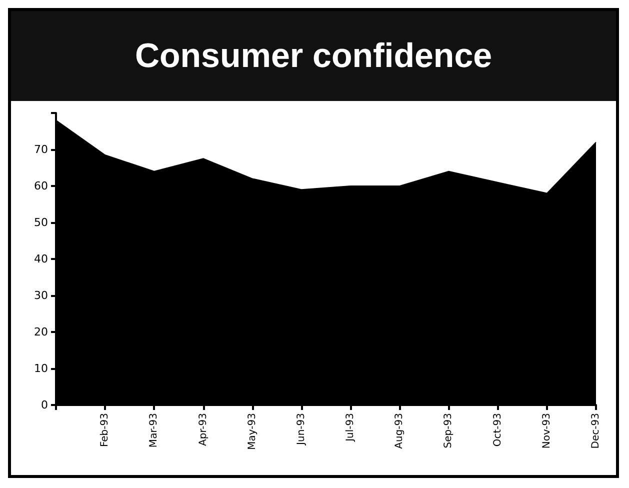  What do you see at coordinates (41, 186) in the screenshot?
I see `y-tick-label: 60` at bounding box center [41, 186].